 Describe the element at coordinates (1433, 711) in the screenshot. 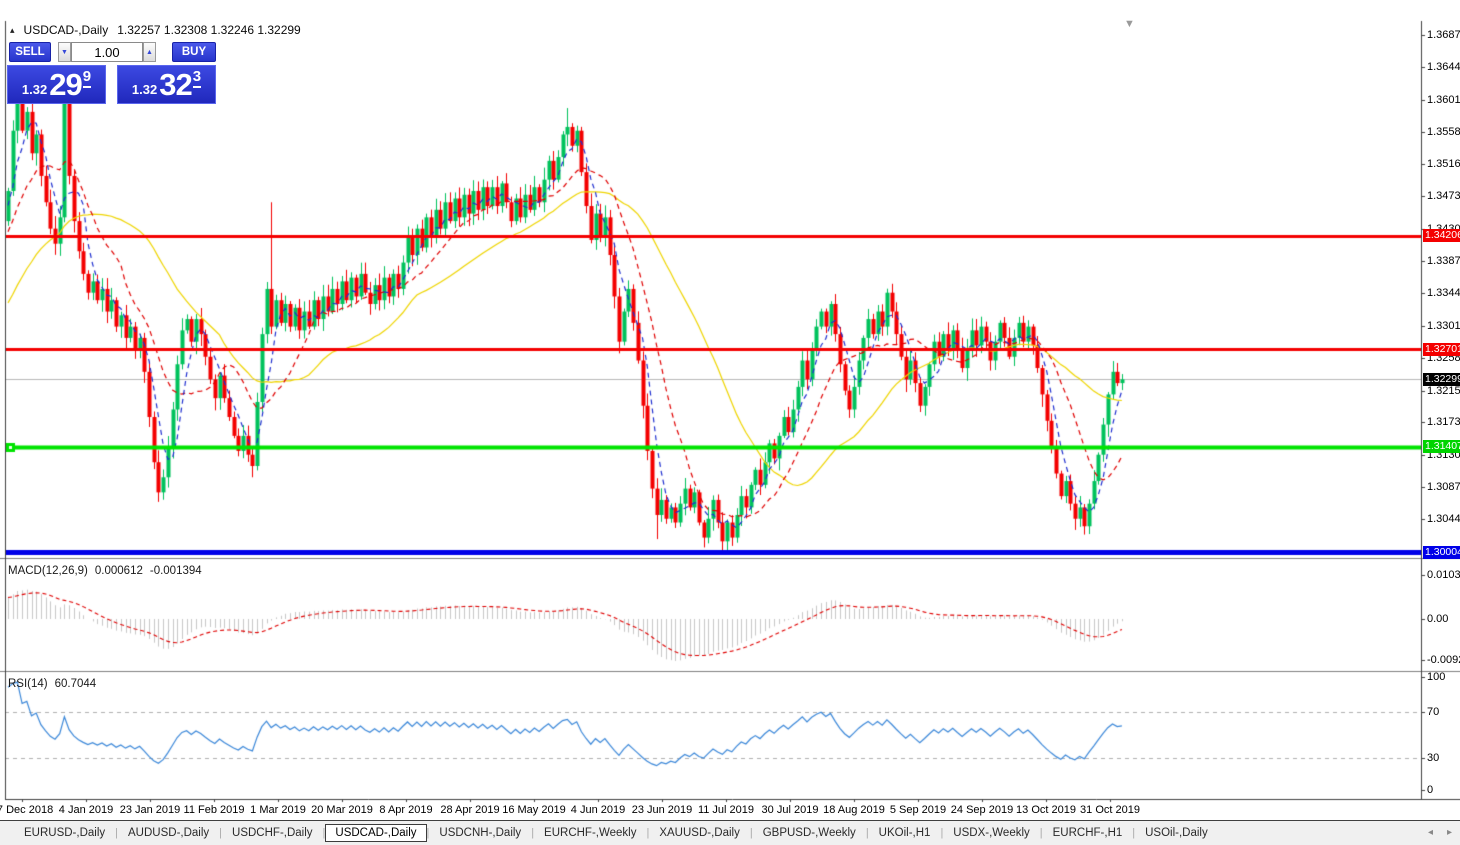

I see `rsi-scale-label: 70` at that location.